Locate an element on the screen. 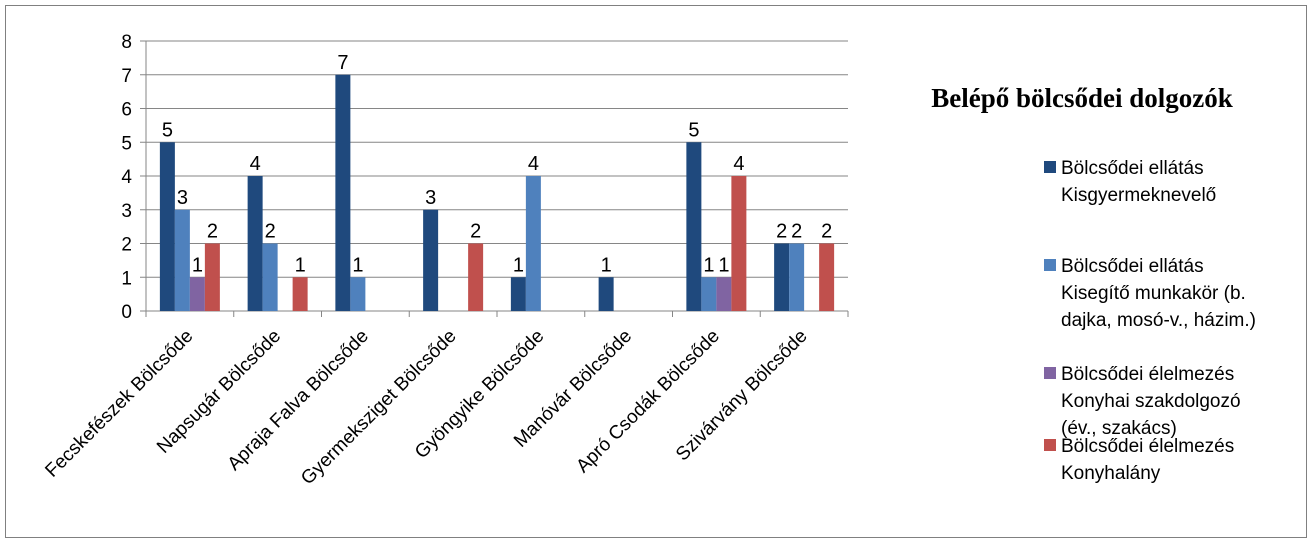  legend-label: (év., szakács) is located at coordinates (1119, 428).